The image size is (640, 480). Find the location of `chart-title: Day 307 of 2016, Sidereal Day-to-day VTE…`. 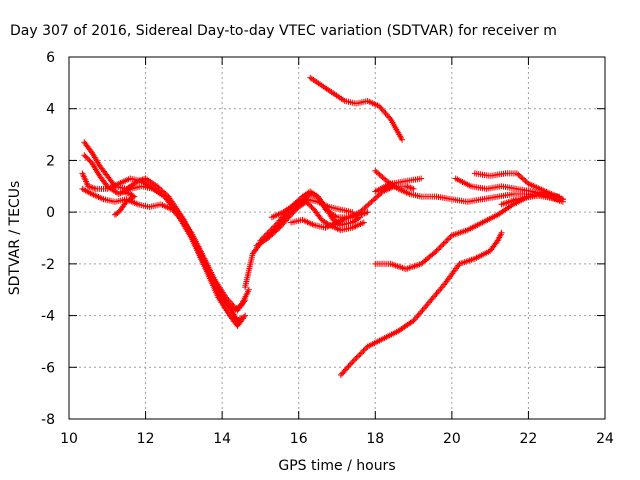

chart-title: Day 307 of 2016, Sidereal Day-to-day VTE… is located at coordinates (283, 31).